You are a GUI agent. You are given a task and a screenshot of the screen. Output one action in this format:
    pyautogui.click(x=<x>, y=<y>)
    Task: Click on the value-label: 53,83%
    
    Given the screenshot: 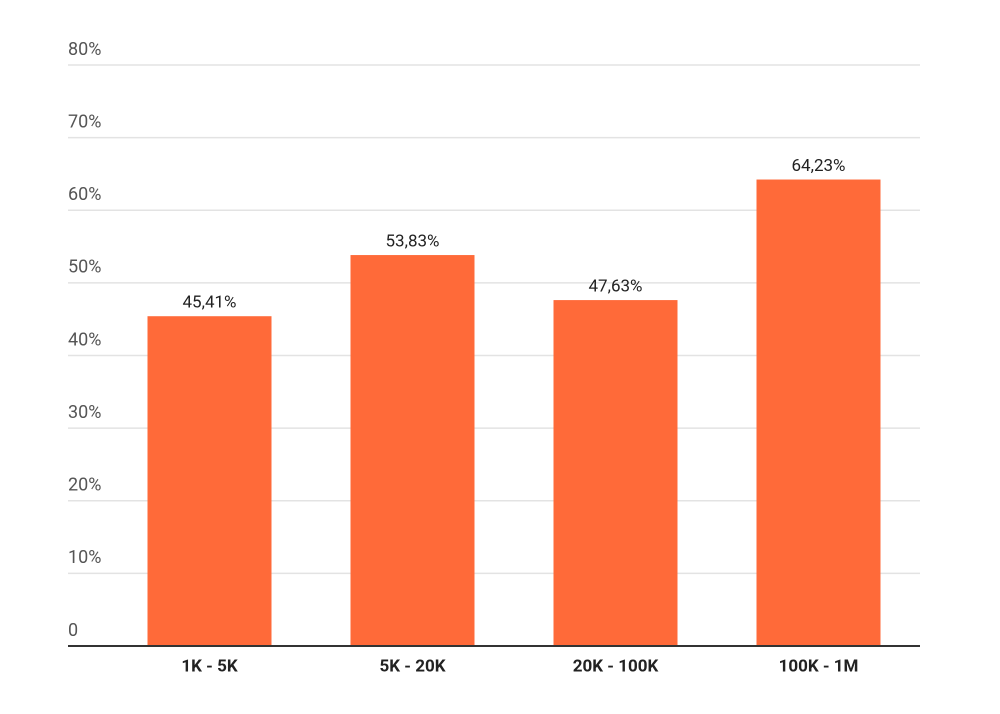 What is the action you would take?
    pyautogui.click(x=412, y=242)
    